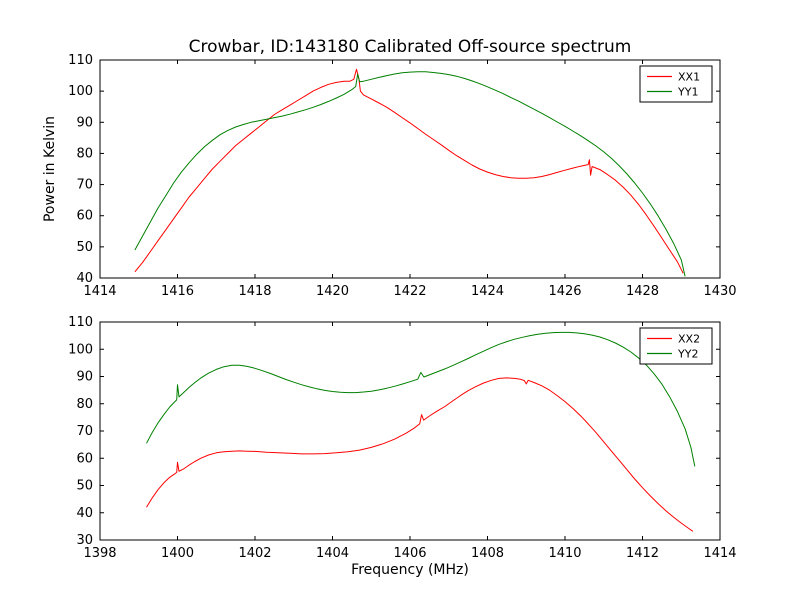  What do you see at coordinates (487, 553) in the screenshot?
I see `x-tick-label: 1408` at bounding box center [487, 553].